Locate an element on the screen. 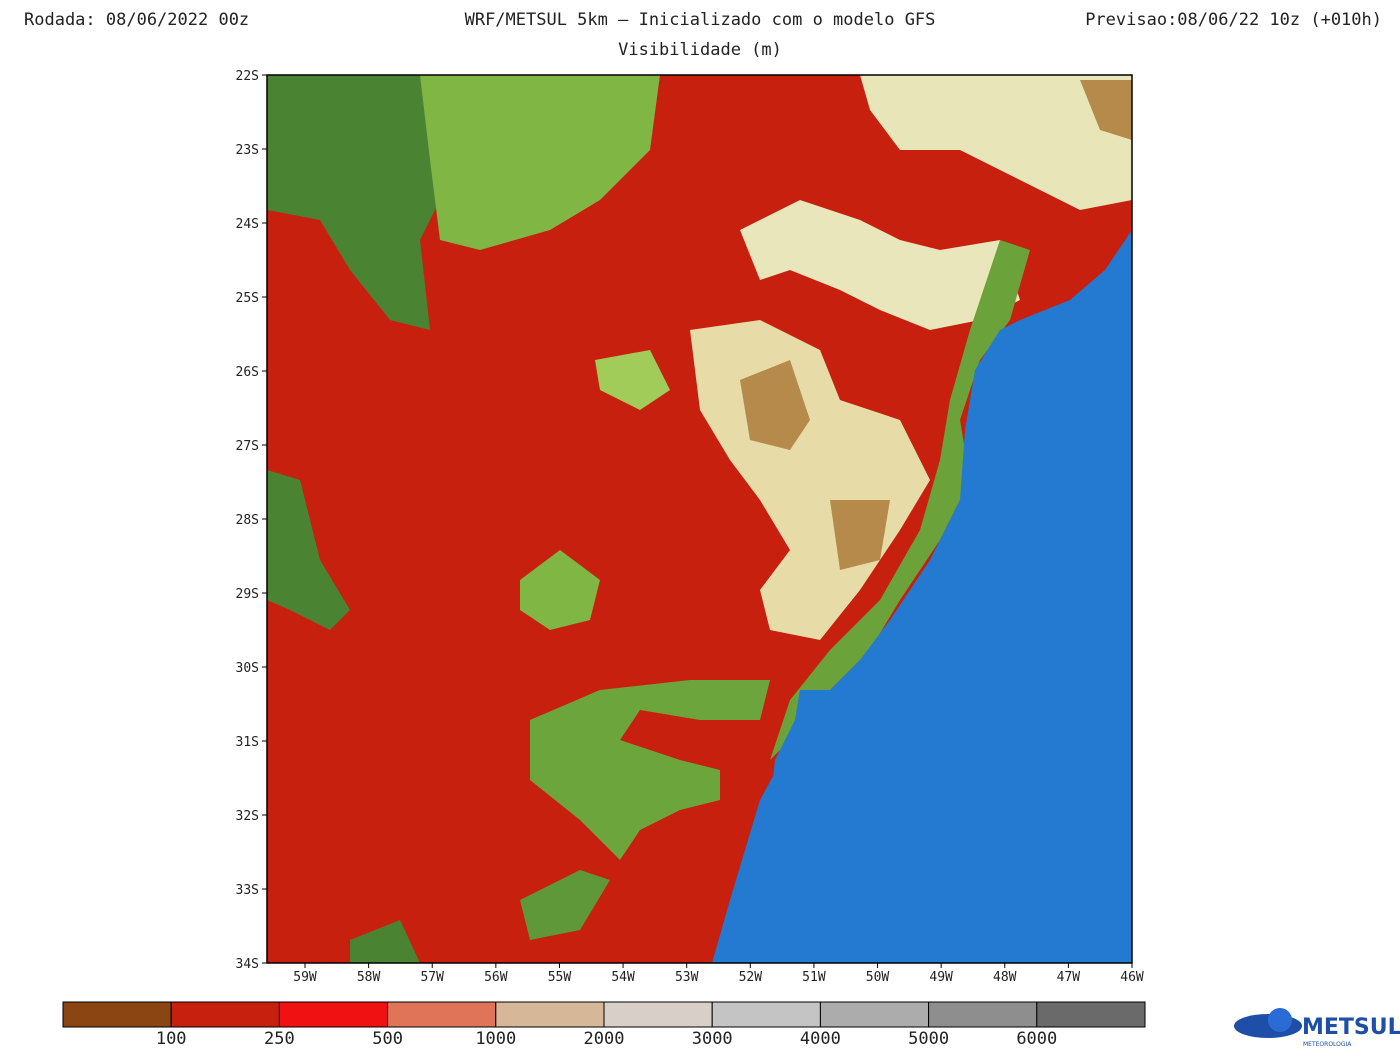 Image resolution: width=1400 pixels, height=1056 pixels. lat-label: 34S is located at coordinates (247, 964).